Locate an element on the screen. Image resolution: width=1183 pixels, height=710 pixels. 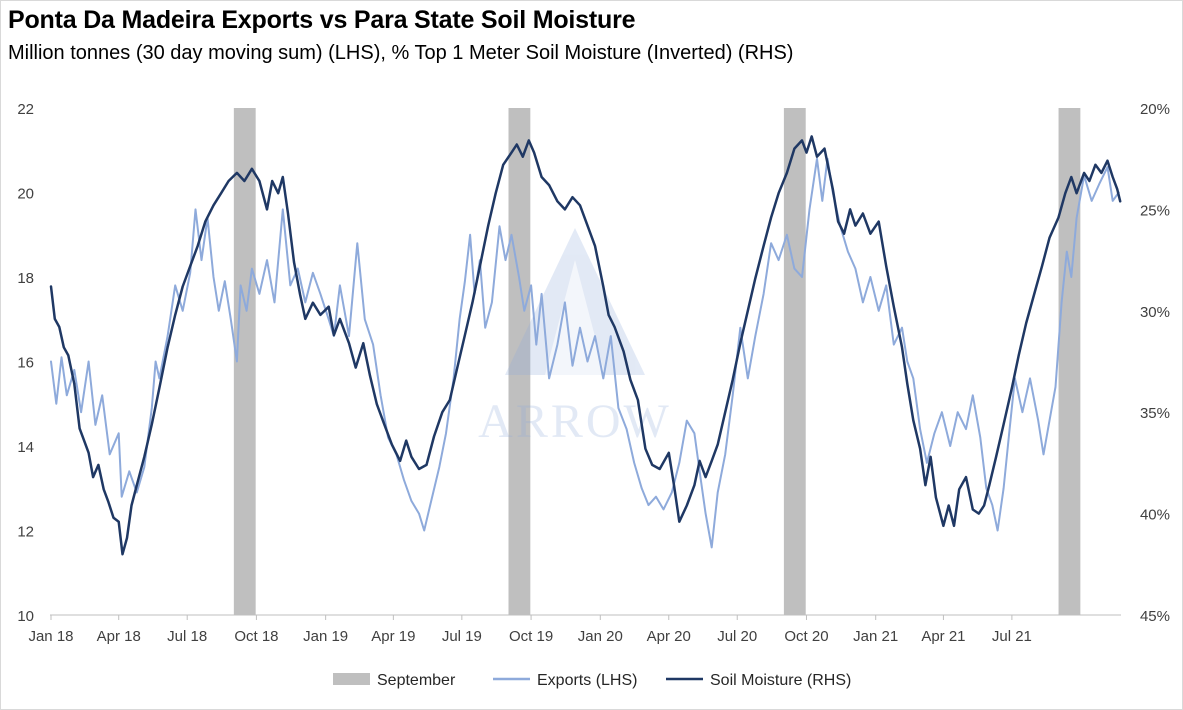
y-right-tick-label: 45% is located at coordinates (1155, 616).